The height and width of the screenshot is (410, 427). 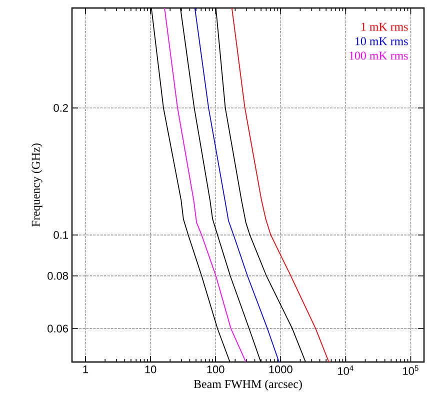 I want to click on x-tick-label: 100, so click(x=215, y=370).